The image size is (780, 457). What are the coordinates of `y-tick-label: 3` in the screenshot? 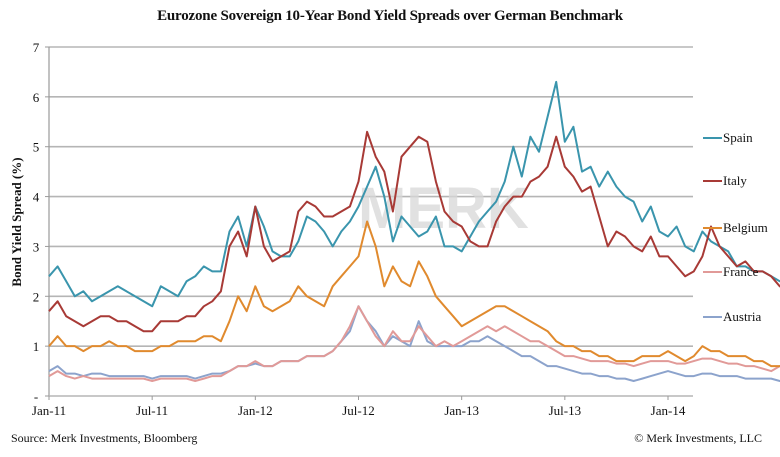 It's located at (36, 246).